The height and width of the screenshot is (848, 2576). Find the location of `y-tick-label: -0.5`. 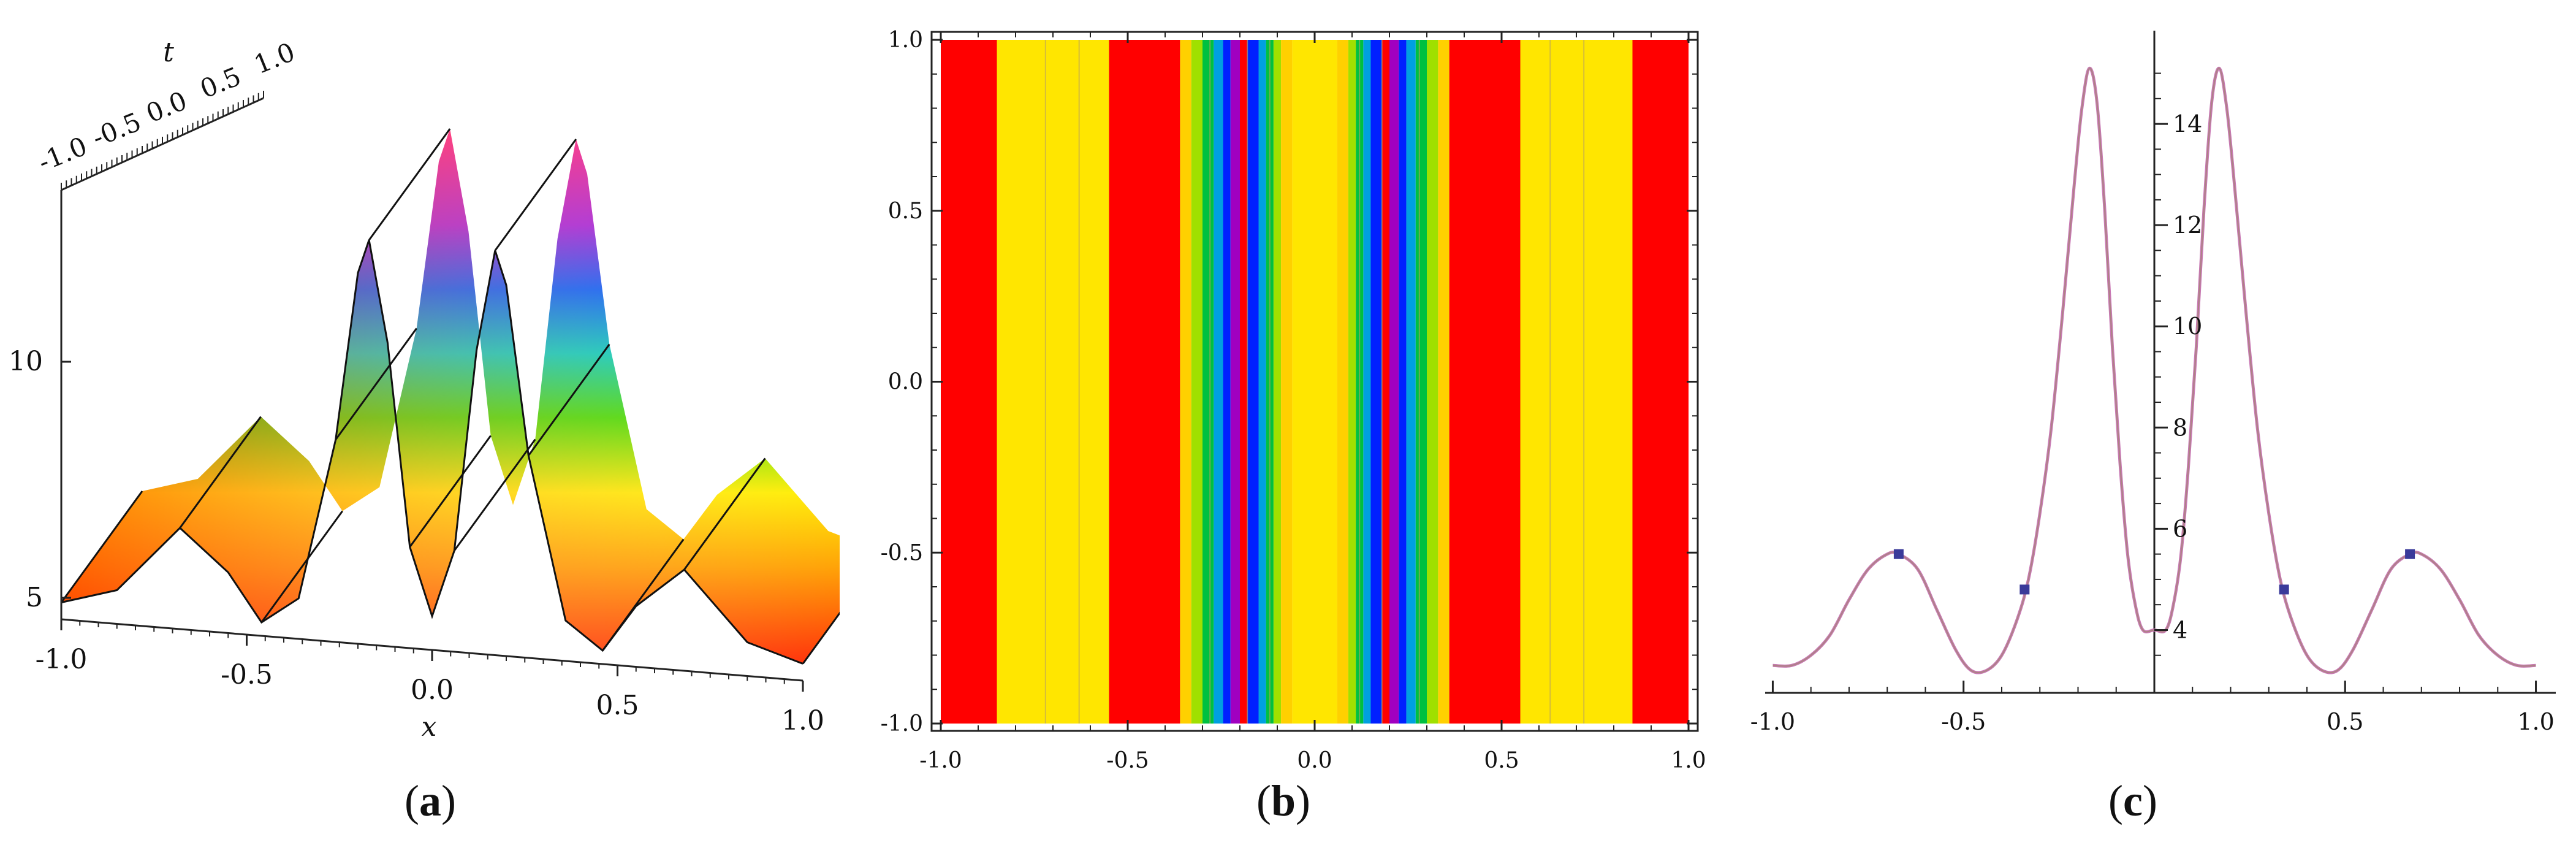

y-tick-label: -0.5 is located at coordinates (902, 552).